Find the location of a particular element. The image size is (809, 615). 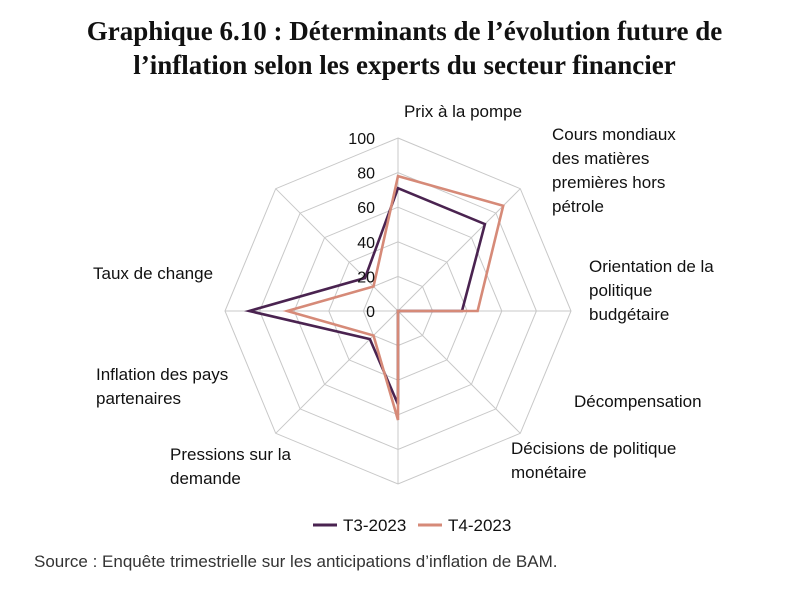

legend-label-T3-2023: T3-2023 is located at coordinates (374, 525).